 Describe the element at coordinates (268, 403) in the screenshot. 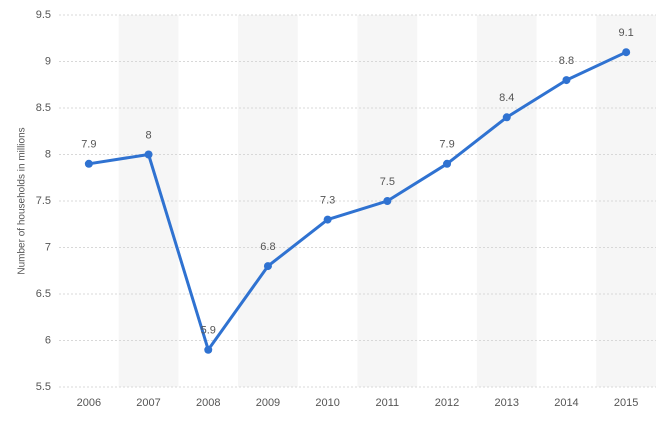

I see `x-tick-label: 2009` at that location.